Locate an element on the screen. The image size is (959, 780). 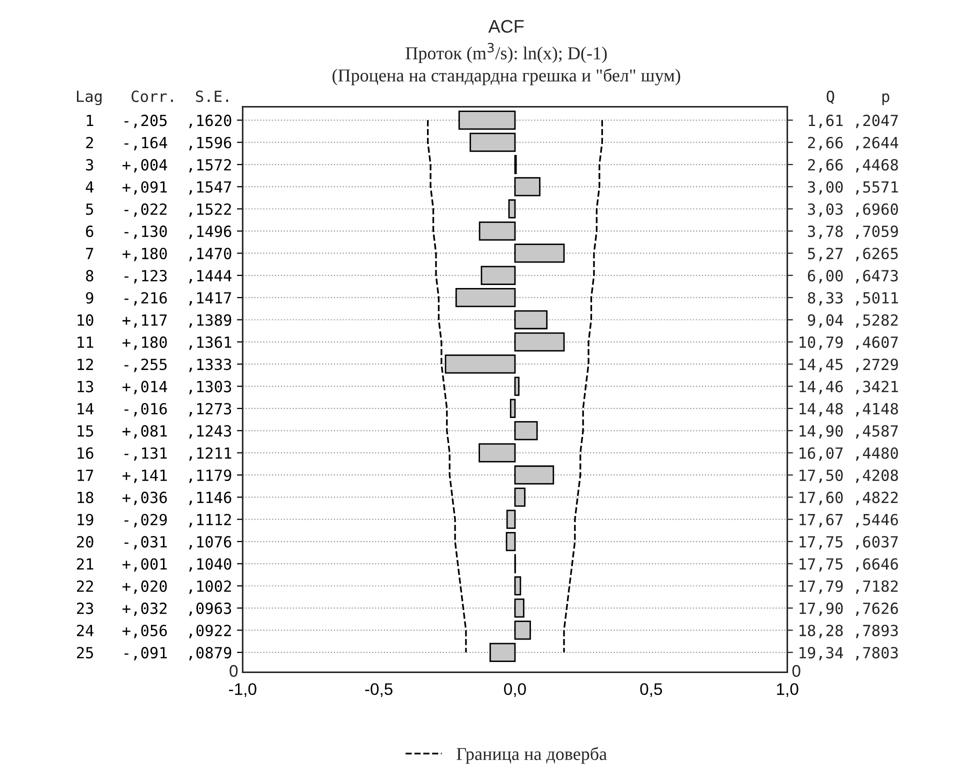
y-tick-label: 6 -,130 ,1496 is located at coordinates (159, 233).